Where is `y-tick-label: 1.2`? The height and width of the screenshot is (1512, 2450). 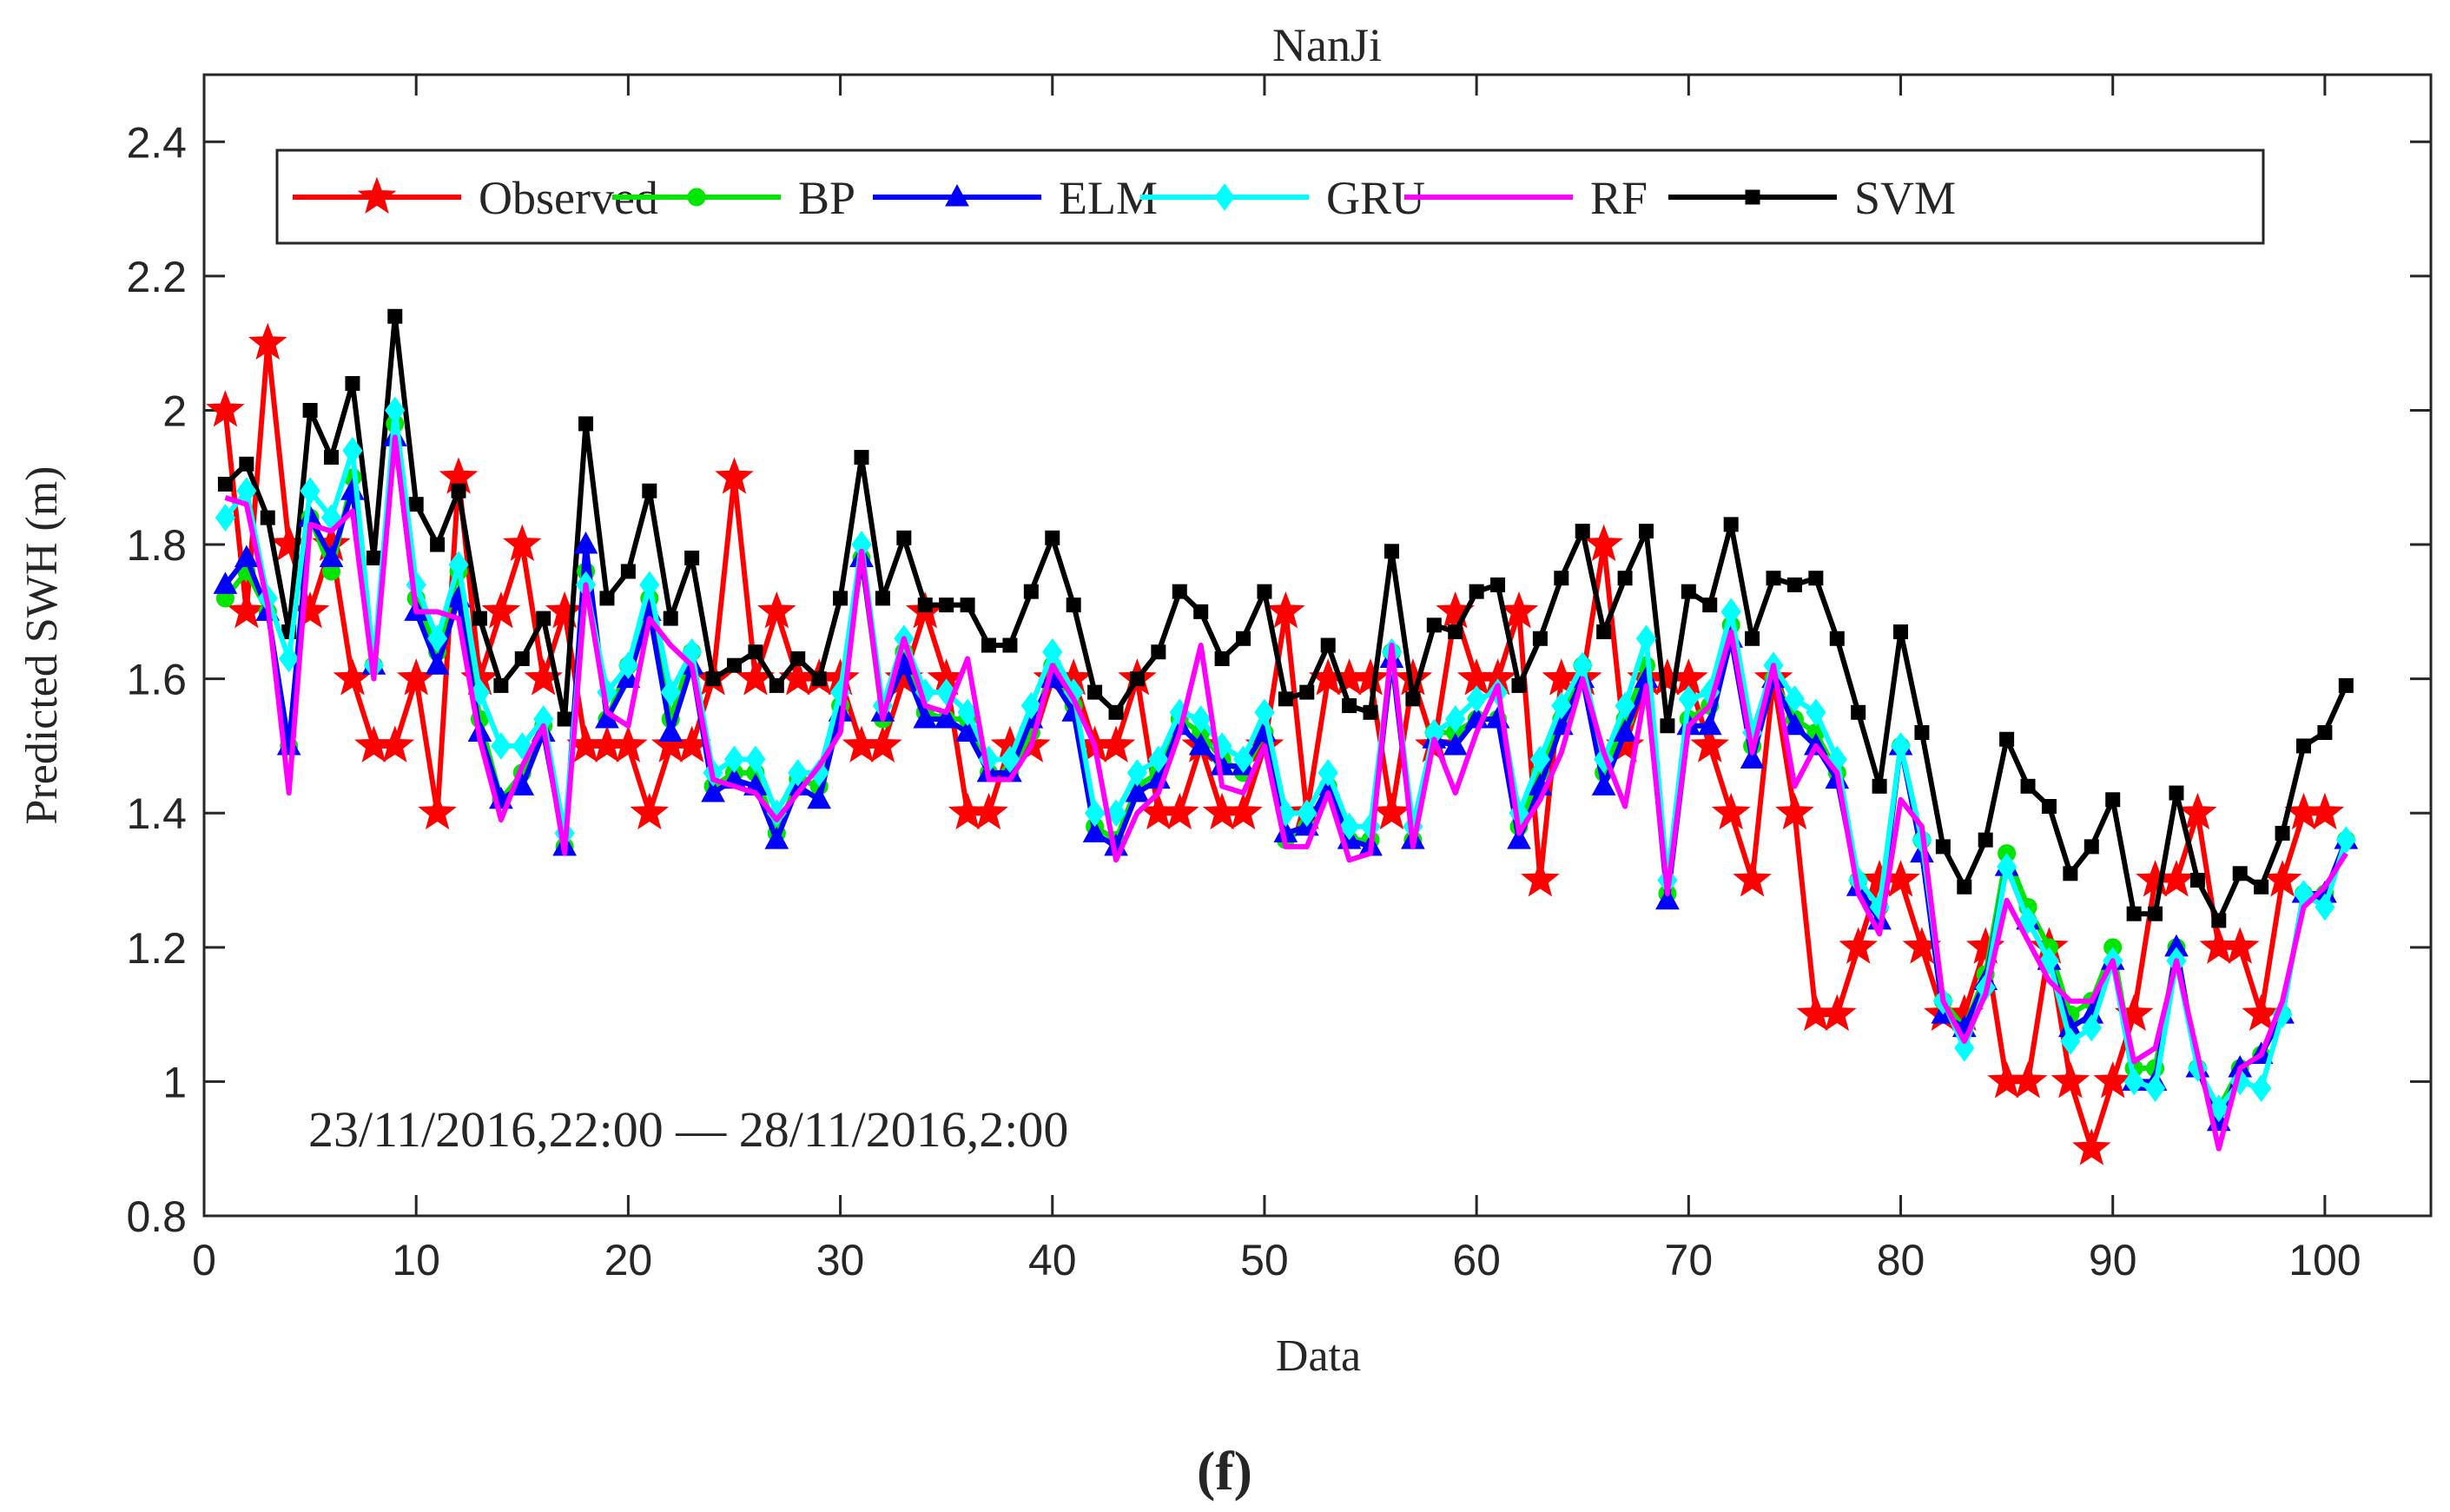 y-tick-label: 1.2 is located at coordinates (156, 948).